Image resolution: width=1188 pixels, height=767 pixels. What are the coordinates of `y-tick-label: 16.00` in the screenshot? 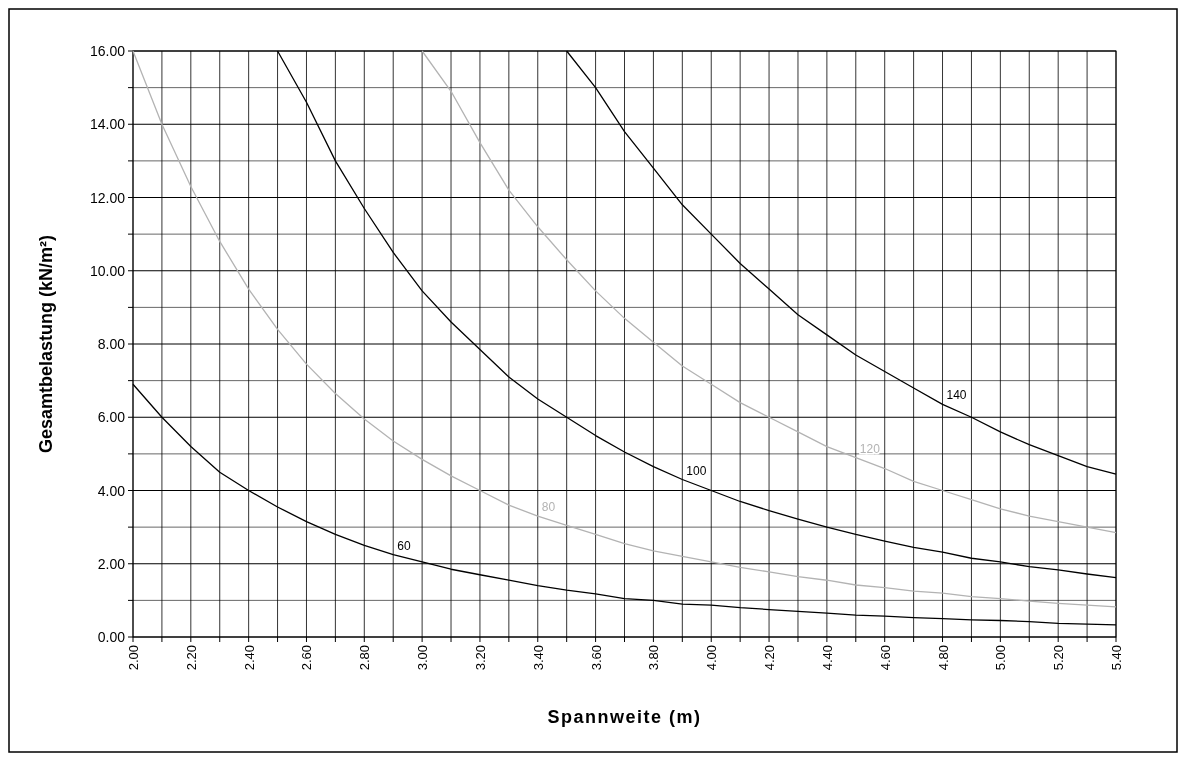 It's located at (107, 51).